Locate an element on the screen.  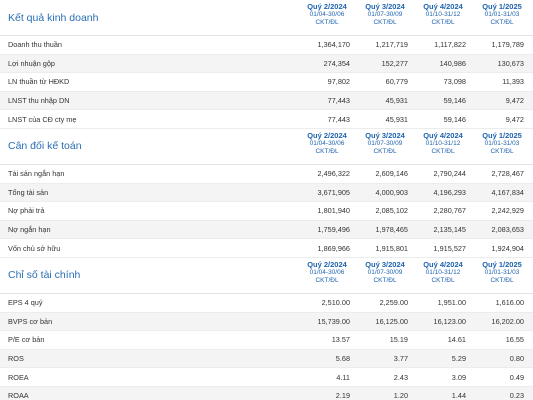
period-name: Quý 2/2024 is located at coordinates (327, 6).